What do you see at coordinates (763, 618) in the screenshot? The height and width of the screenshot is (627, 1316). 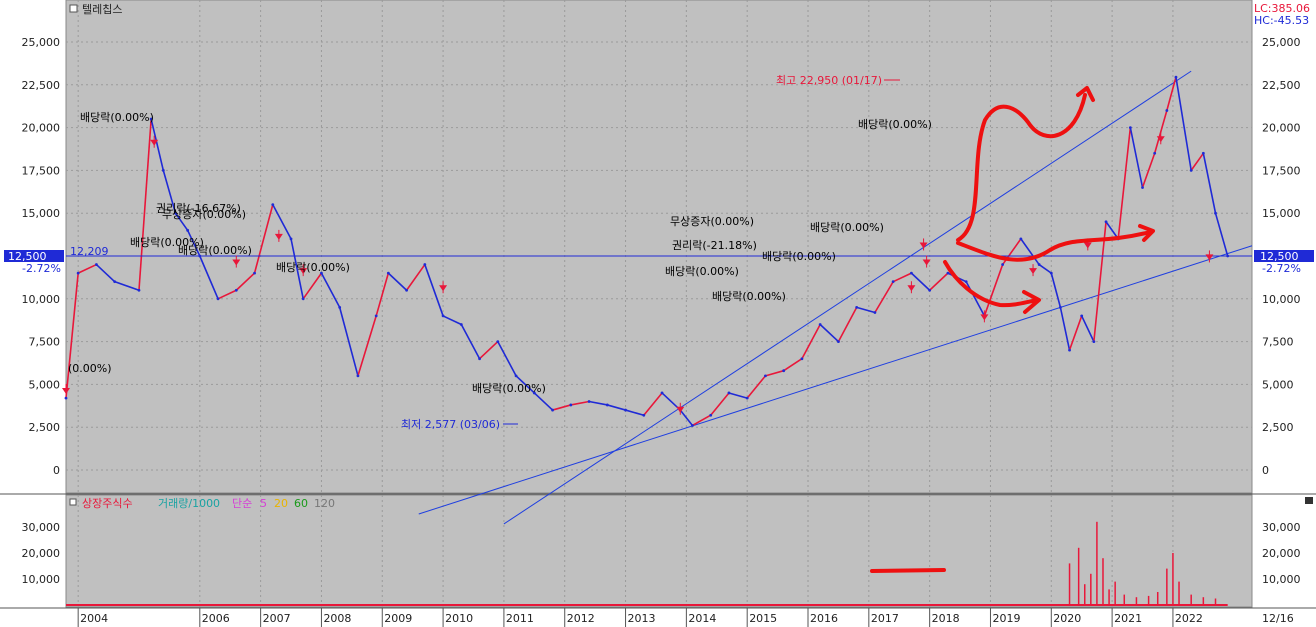 I see `date-tick-label: 2015` at bounding box center [763, 618].